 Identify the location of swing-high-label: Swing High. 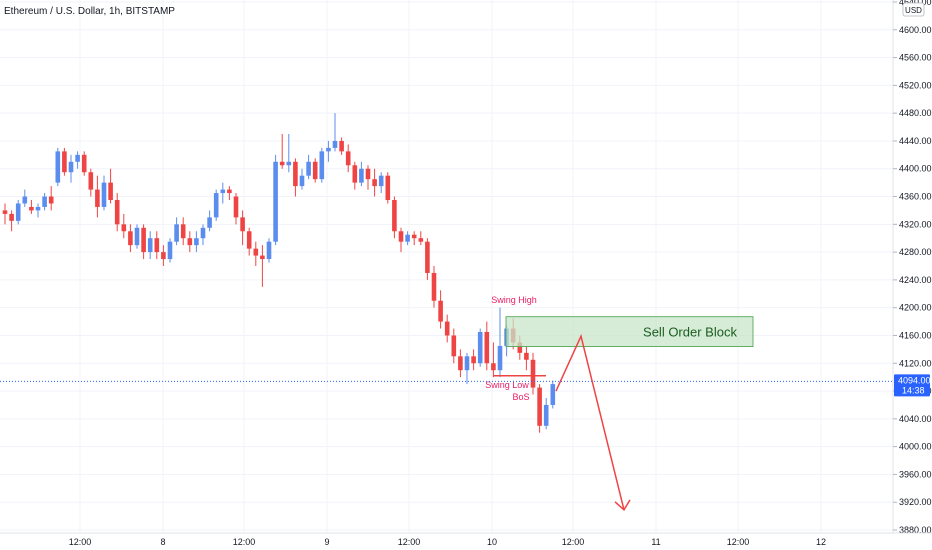
(514, 300).